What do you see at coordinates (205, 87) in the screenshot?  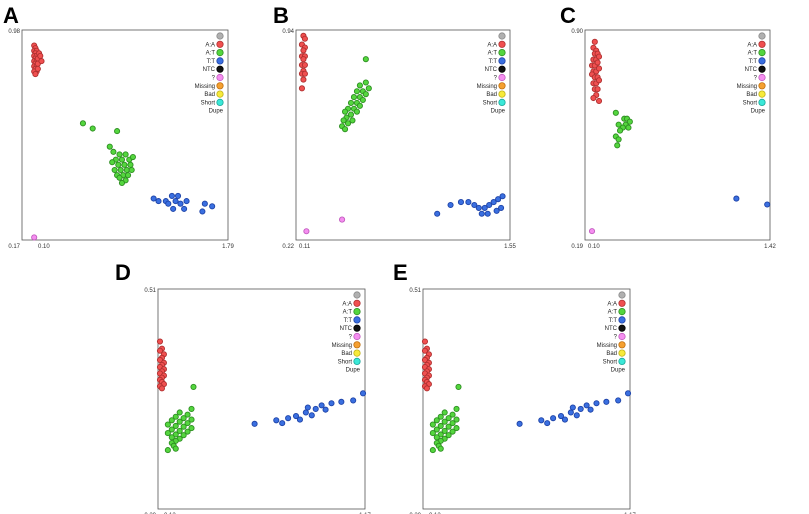 I see `legend-label: Missing` at bounding box center [205, 87].